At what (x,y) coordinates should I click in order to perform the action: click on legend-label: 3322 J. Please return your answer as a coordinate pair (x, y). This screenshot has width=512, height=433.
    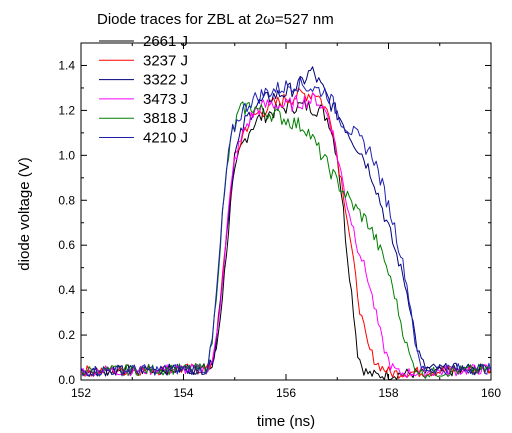
    Looking at the image, I should click on (165, 80).